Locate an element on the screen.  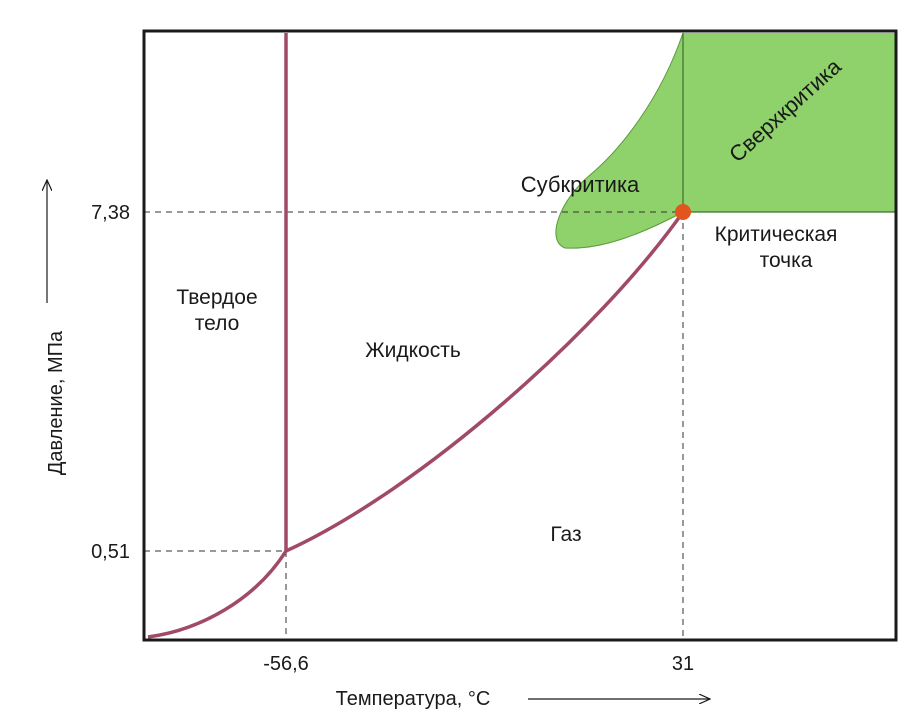
x-tick-critical-temperature: 31 is located at coordinates (683, 664).